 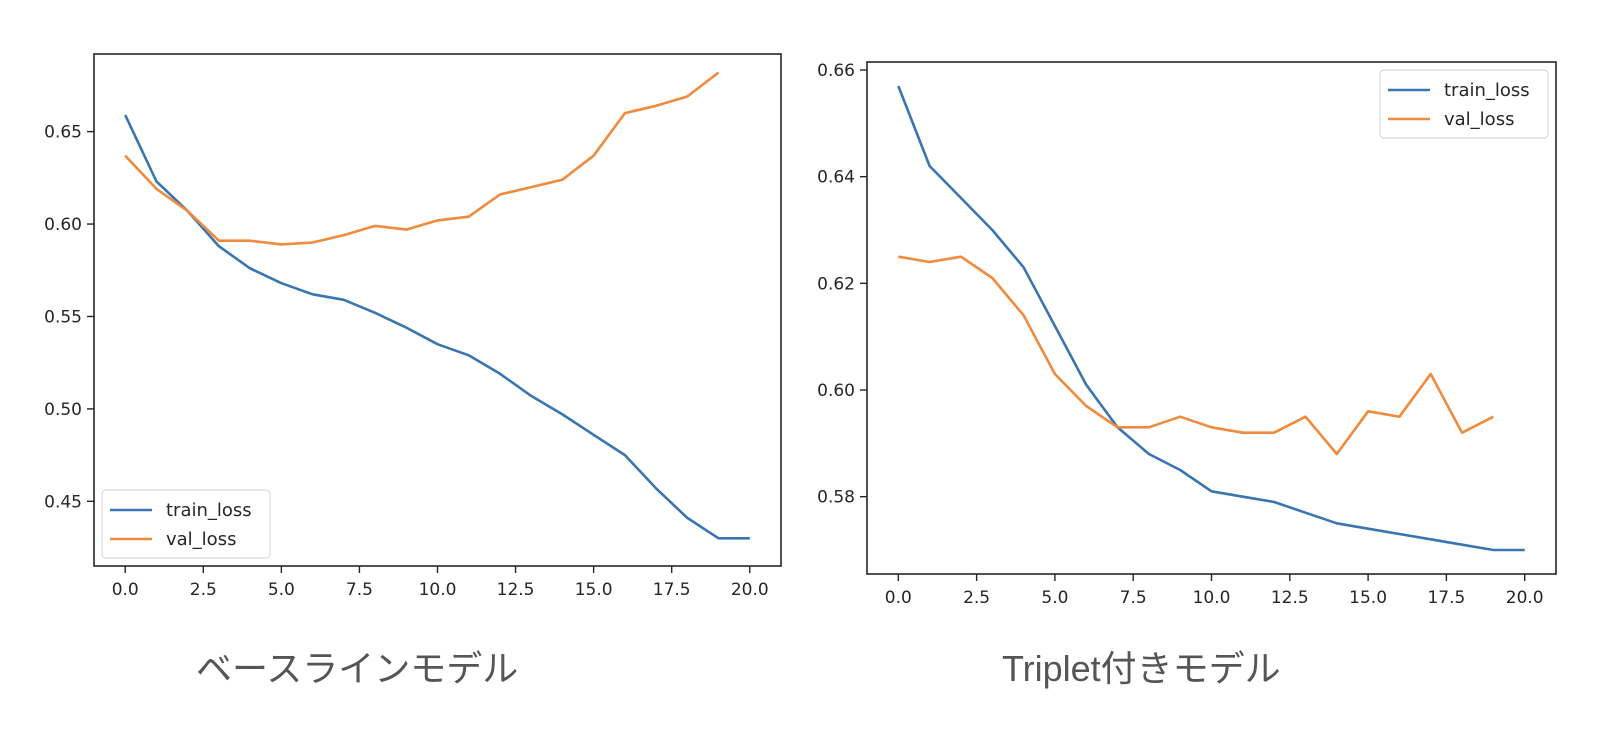 I want to click on baseline-caption: ベースラインモデル, so click(x=357, y=668).